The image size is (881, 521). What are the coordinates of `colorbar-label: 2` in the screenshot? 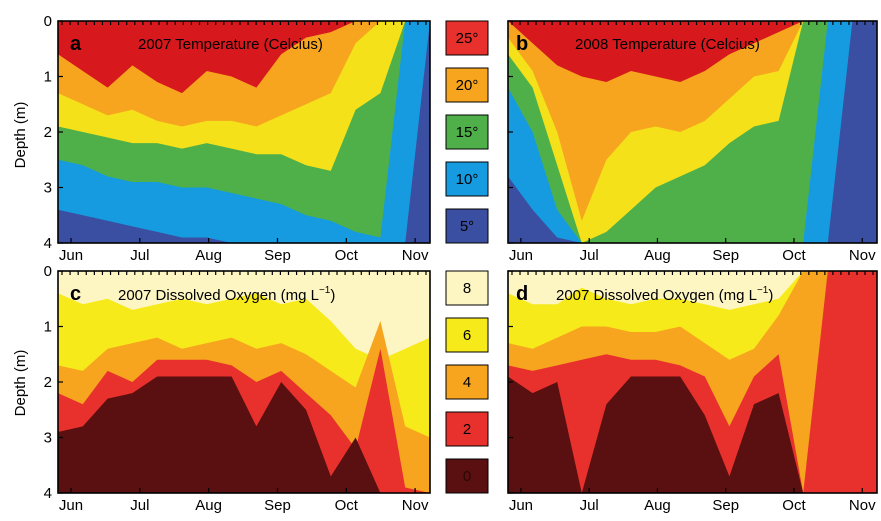 It's located at (467, 429).